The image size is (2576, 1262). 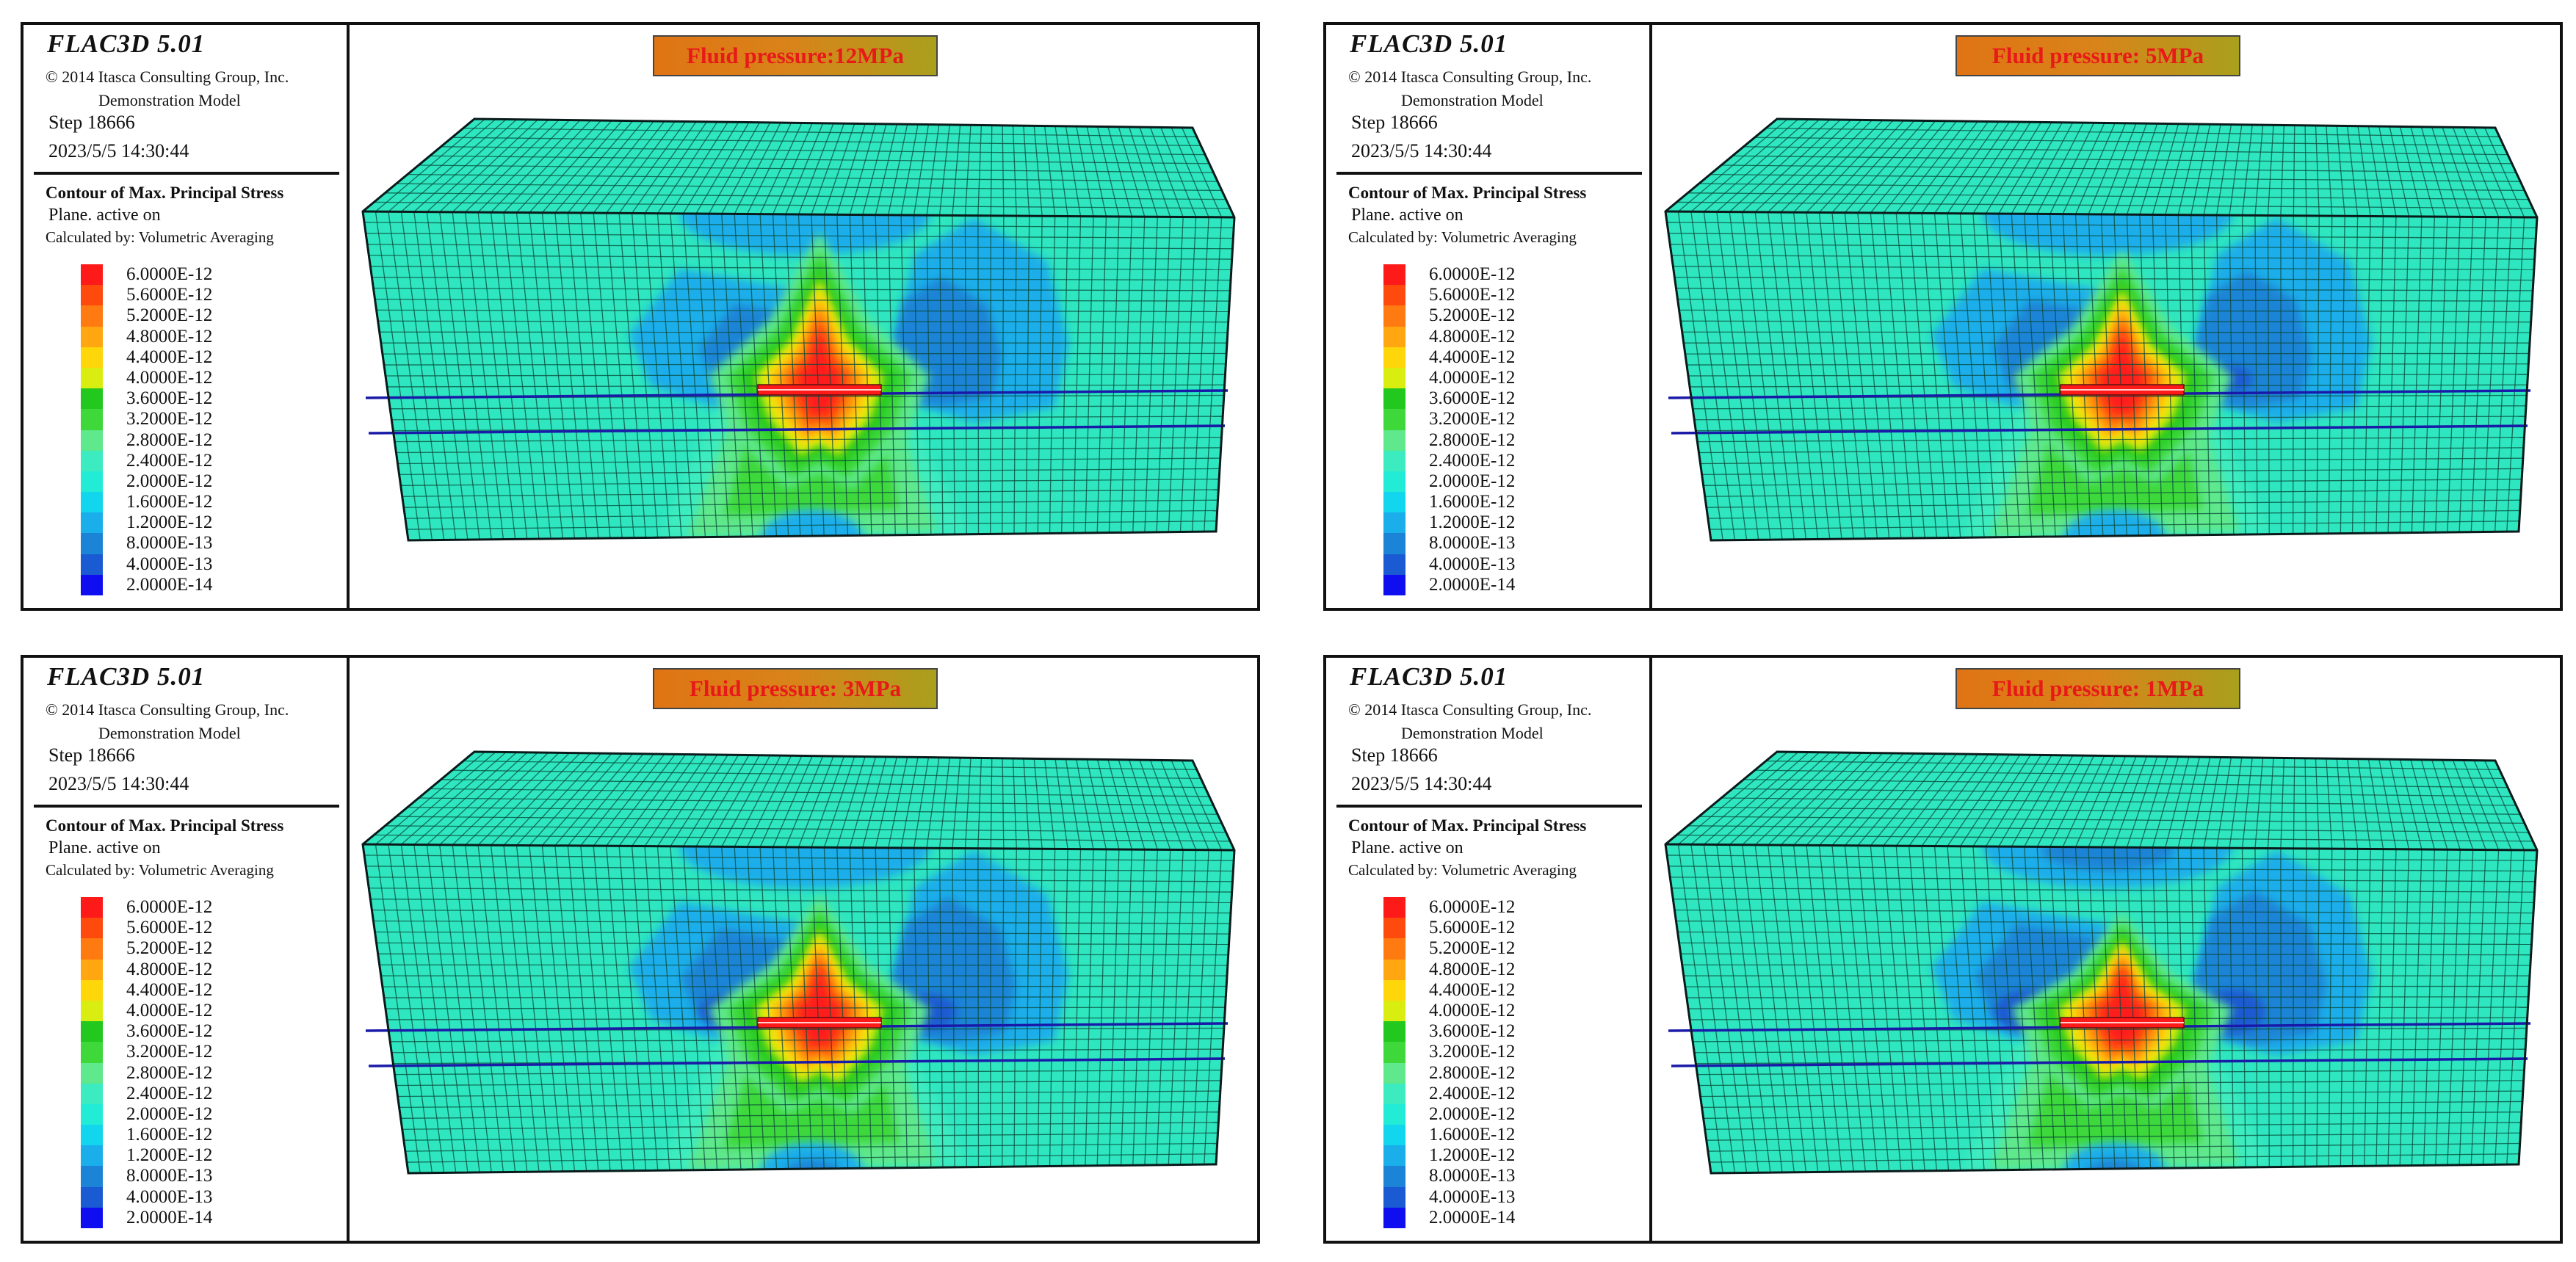 I want to click on fluid-pressure-label: Fluid pressure: 3MPa, so click(x=795, y=688).